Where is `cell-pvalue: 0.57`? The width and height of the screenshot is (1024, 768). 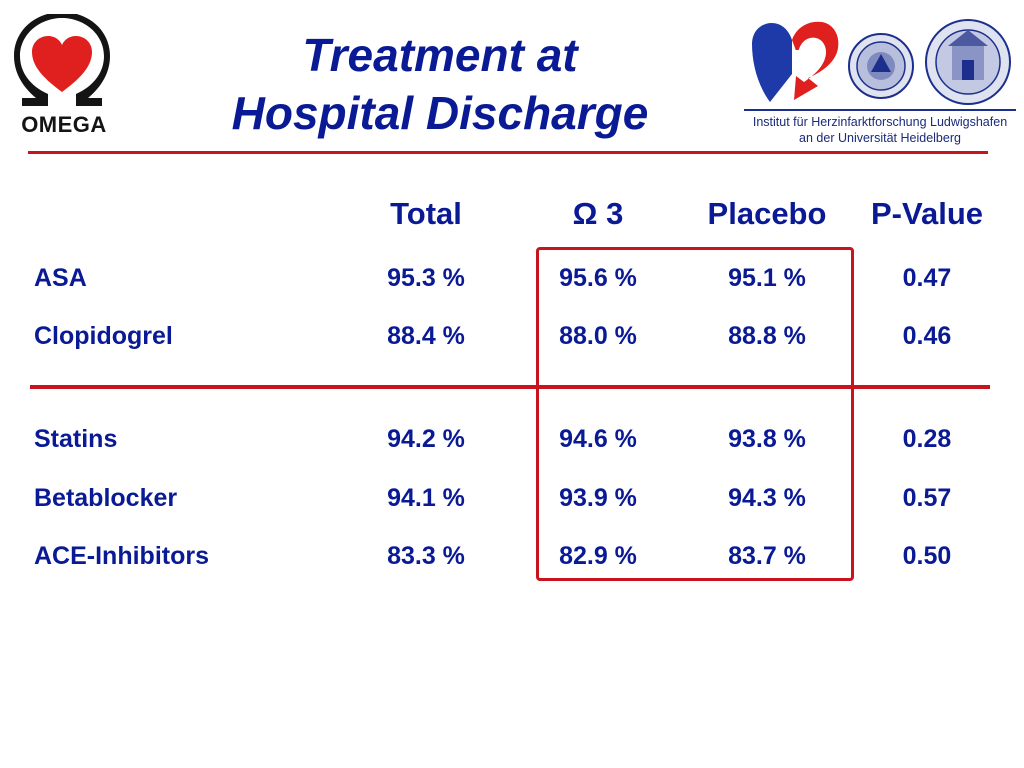
cell-pvalue: 0.57 is located at coordinates (927, 498).